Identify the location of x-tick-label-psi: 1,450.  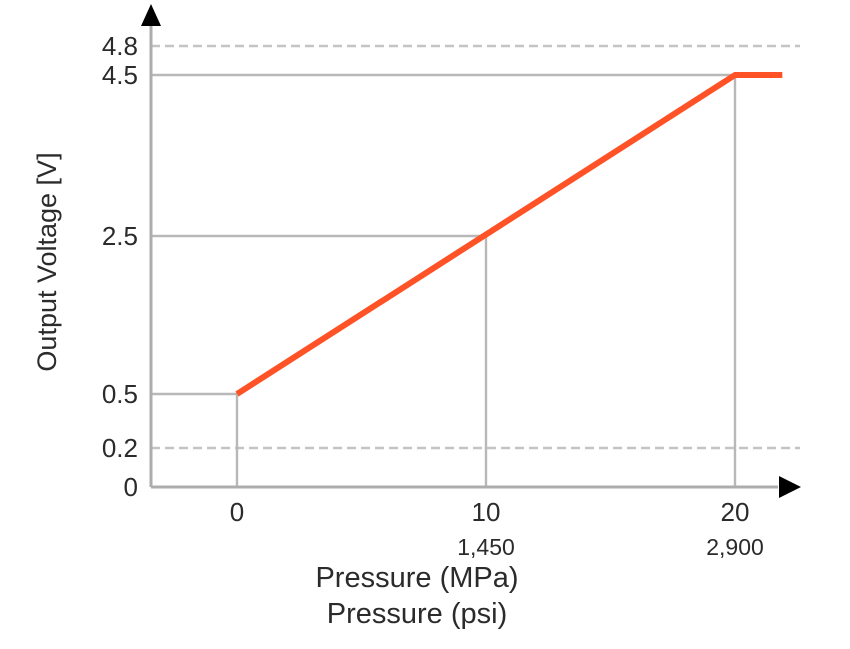
(486, 547).